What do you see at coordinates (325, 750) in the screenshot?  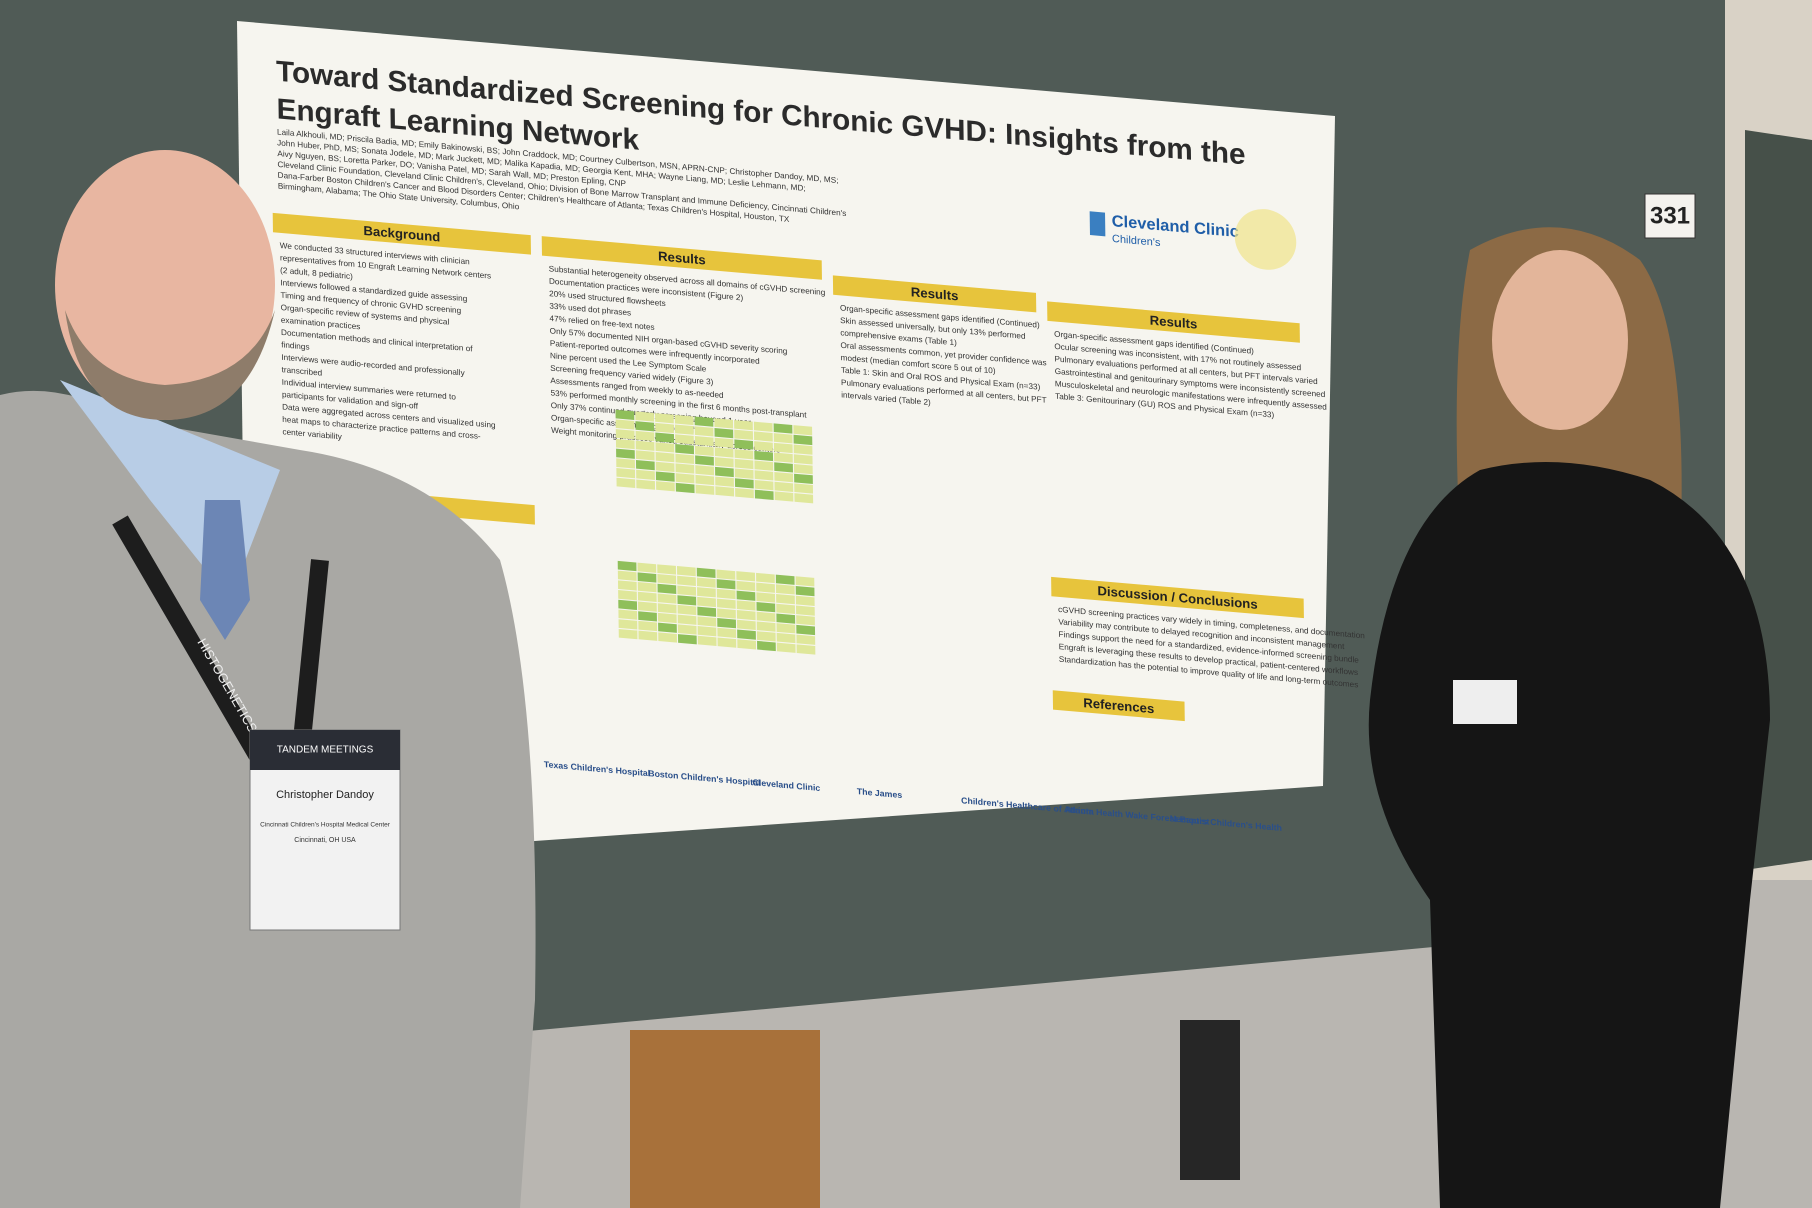 I see `badge-header` at bounding box center [325, 750].